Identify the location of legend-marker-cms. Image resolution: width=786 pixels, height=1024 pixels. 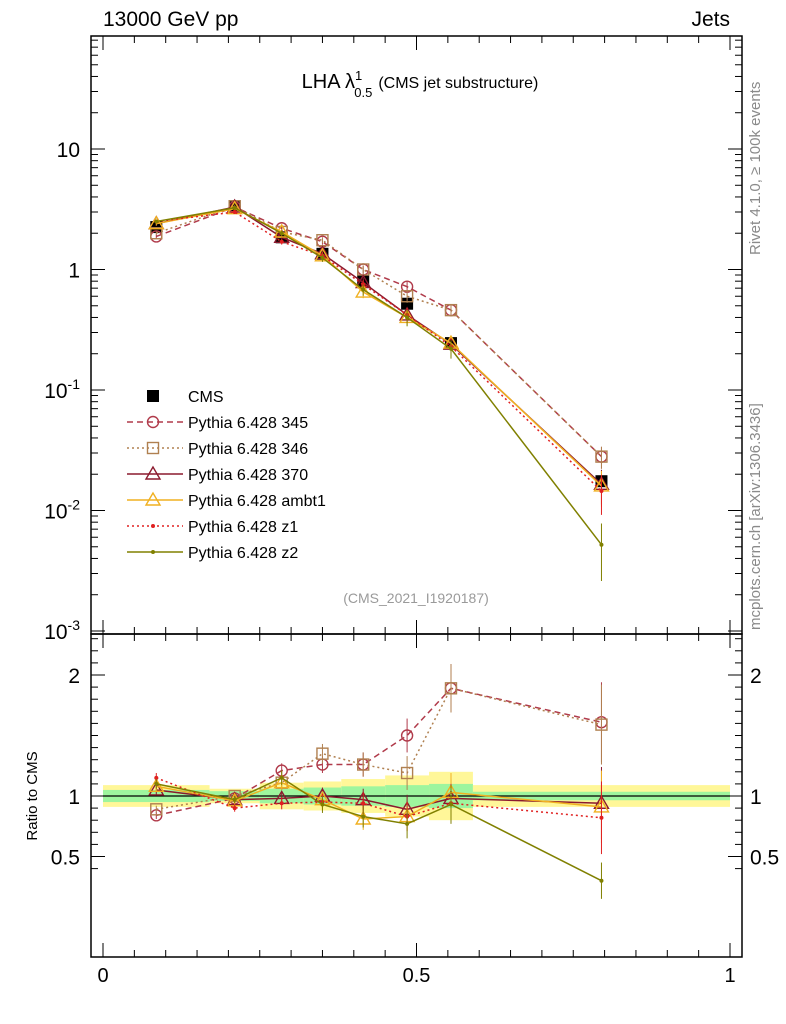
(153, 396).